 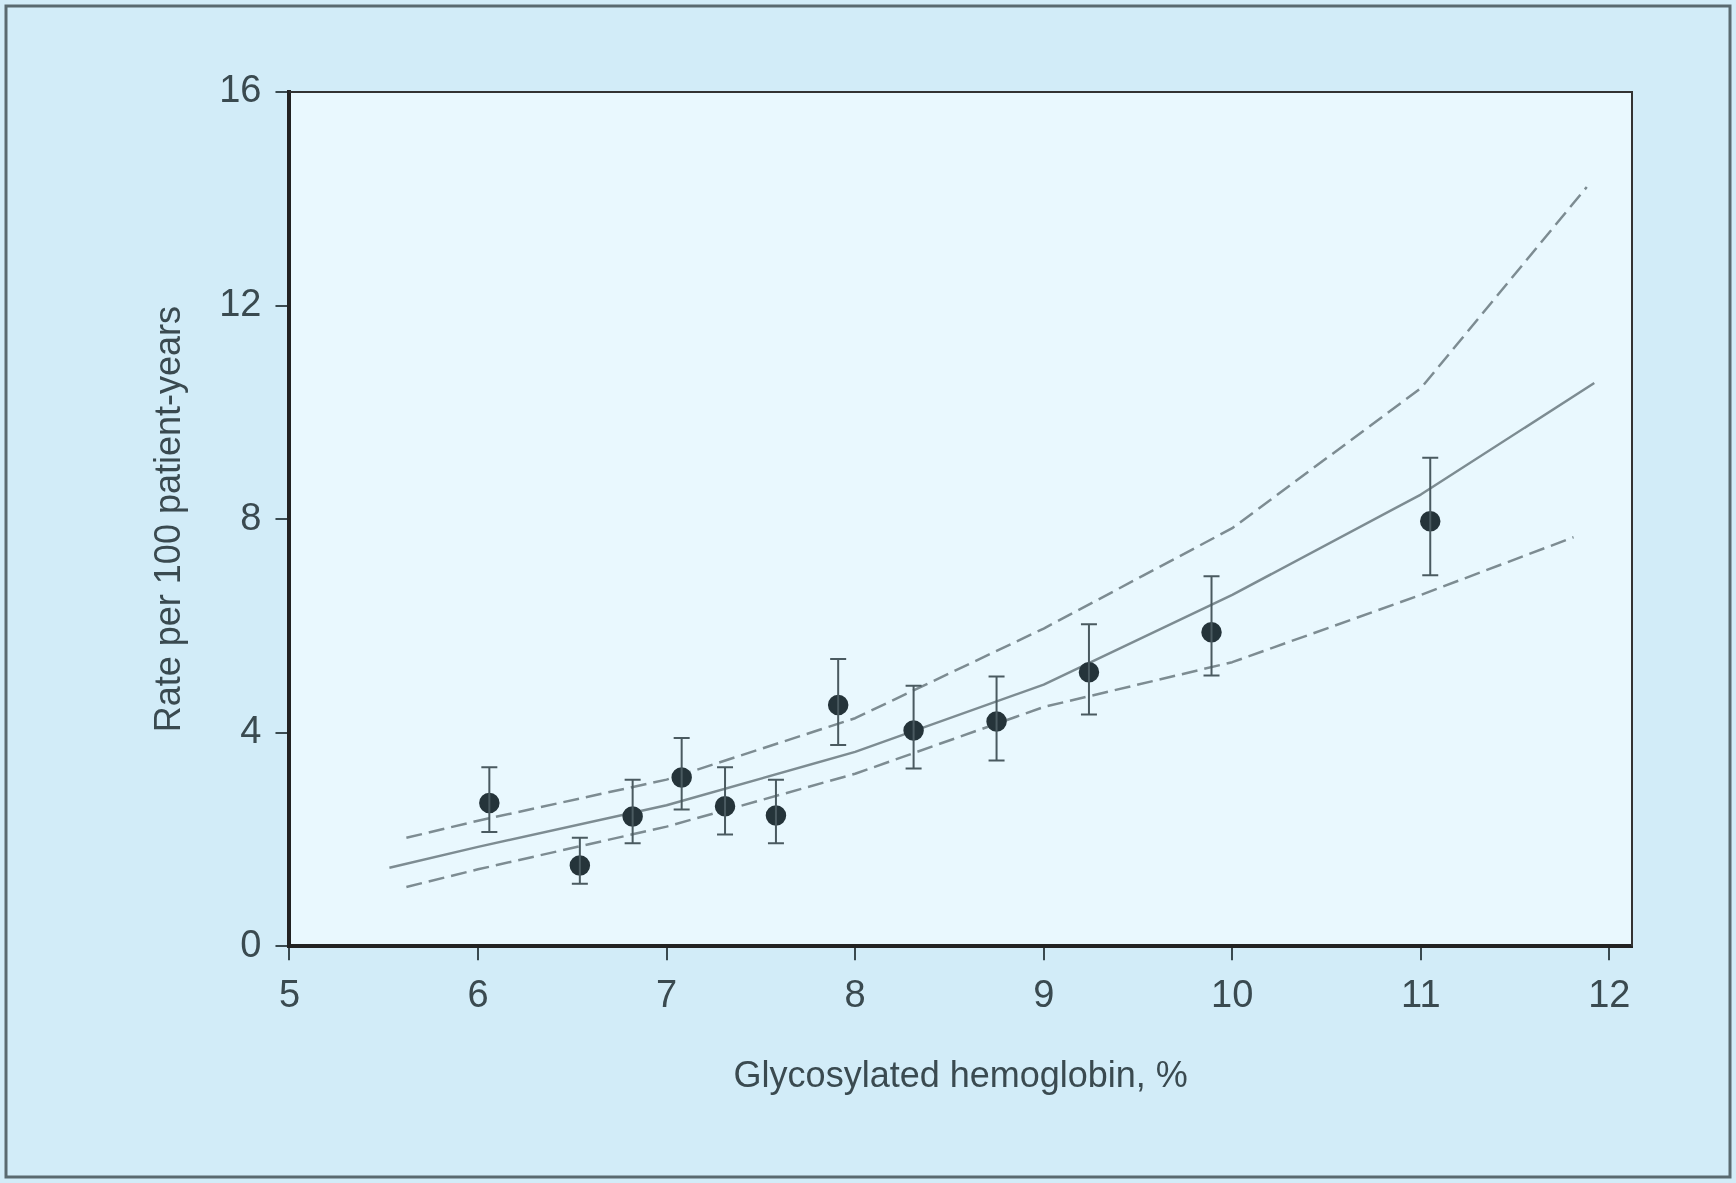 What do you see at coordinates (167, 519) in the screenshot?
I see `y-axis-title: Rate per 100 patient-years` at bounding box center [167, 519].